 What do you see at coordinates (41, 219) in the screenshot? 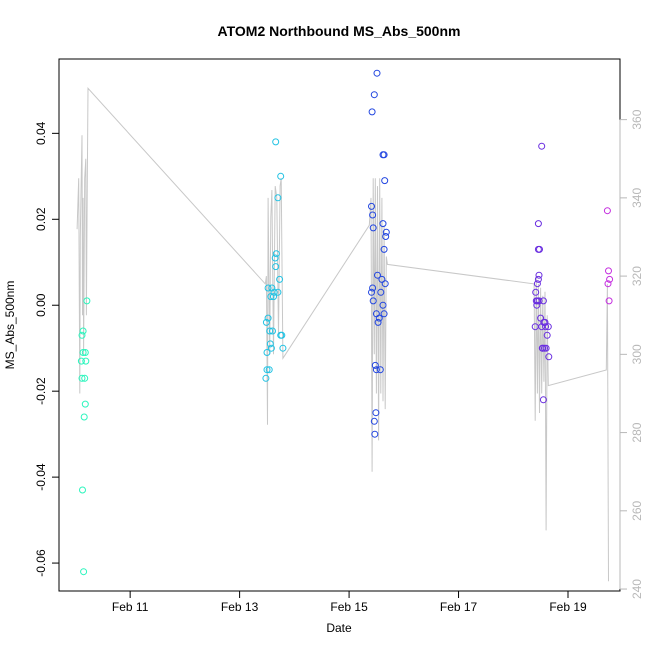
I see `y-tick-label: 0.02` at bounding box center [41, 219].